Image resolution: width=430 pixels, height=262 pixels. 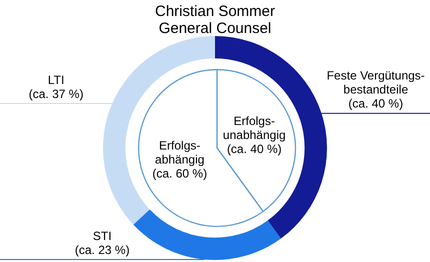 What do you see at coordinates (56, 79) in the screenshot?
I see `slice-label: LTI` at bounding box center [56, 79].